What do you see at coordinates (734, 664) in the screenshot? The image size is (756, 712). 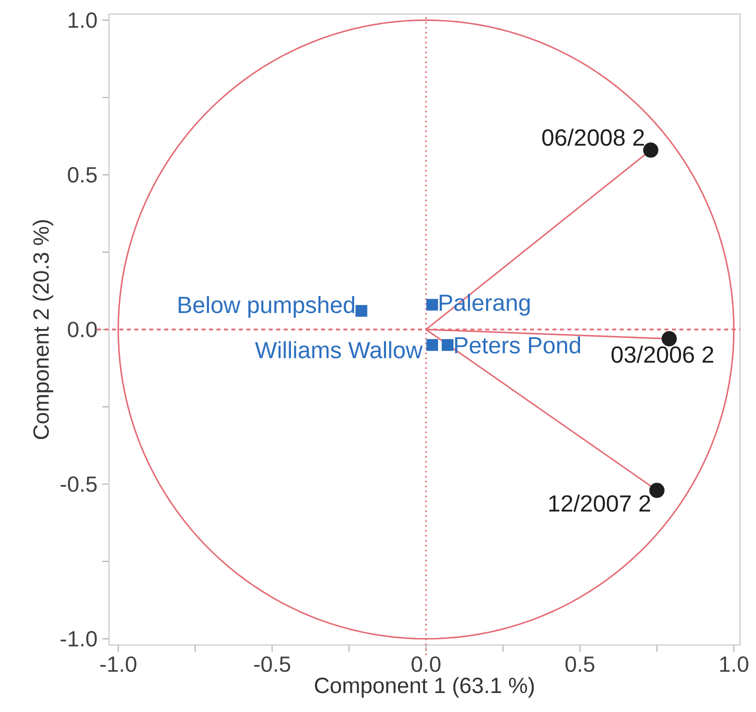 I see `x-tick-label: 1.0` at bounding box center [734, 664].